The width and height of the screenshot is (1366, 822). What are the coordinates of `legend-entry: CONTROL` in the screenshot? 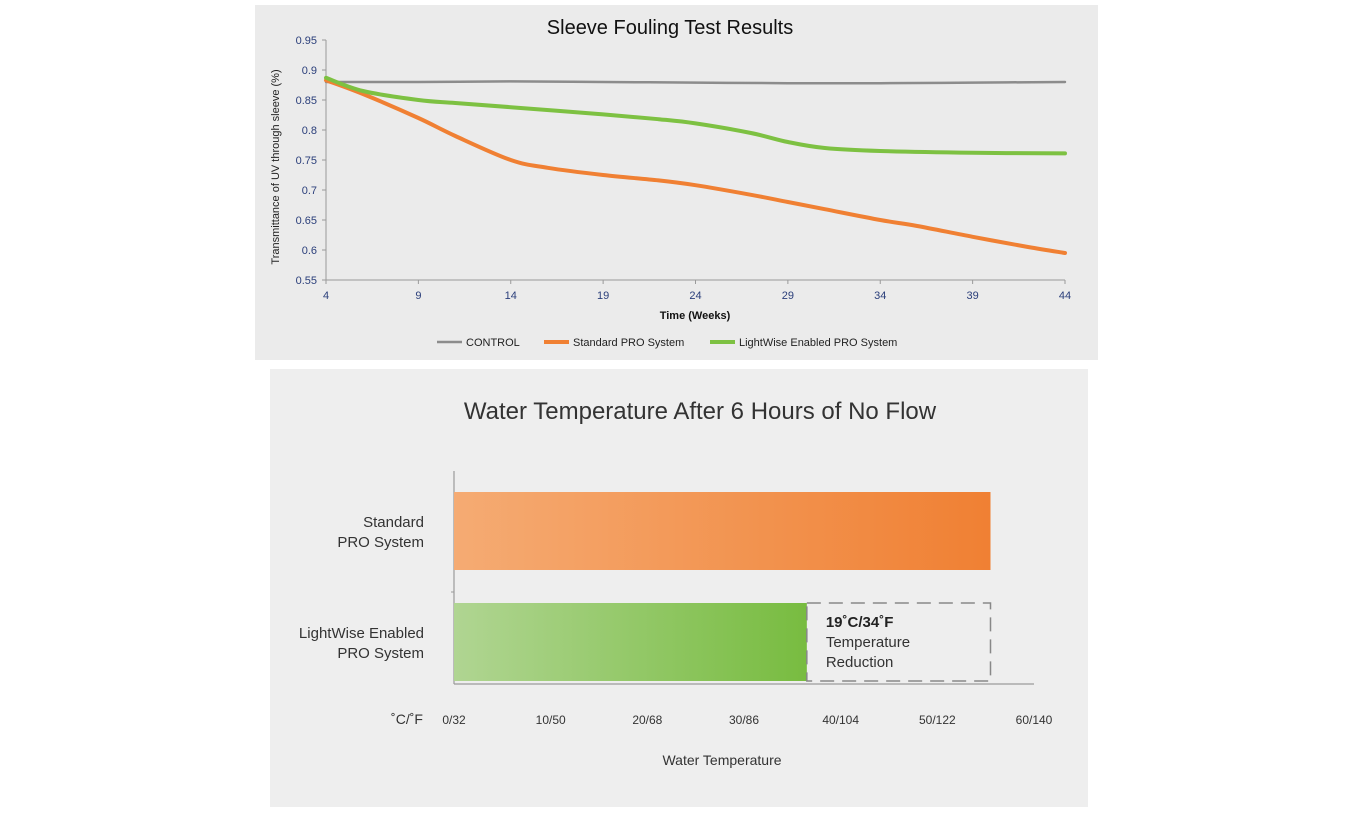 It's located at (493, 343).